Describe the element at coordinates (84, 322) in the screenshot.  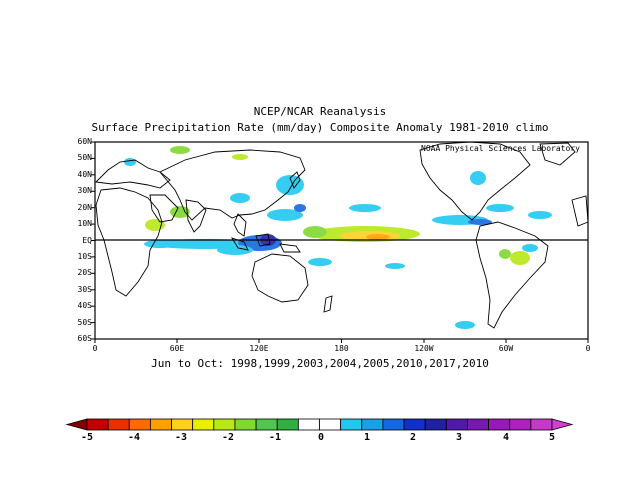
I see `lat-label: 50S` at that location.